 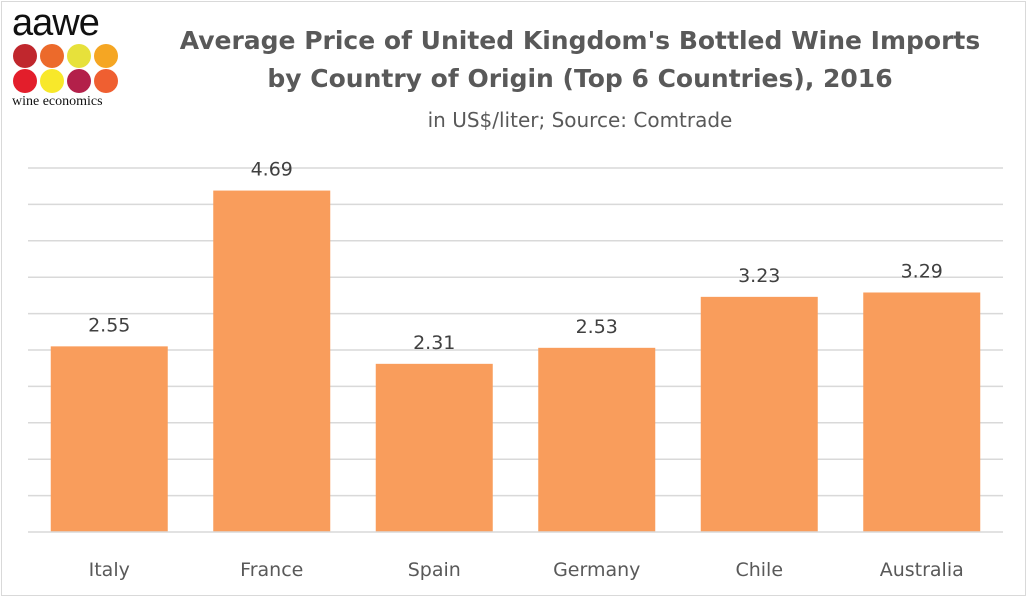 I want to click on data-label: 3.23, so click(x=759, y=276).